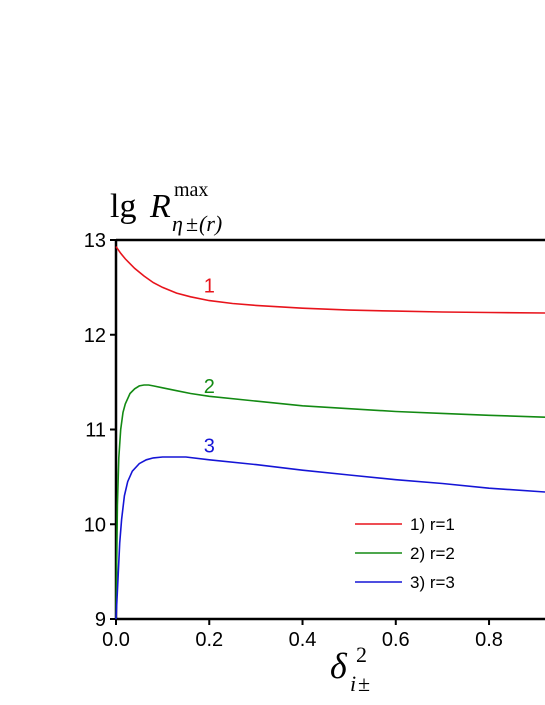 This screenshot has width=545, height=705. I want to click on legend-entry-3: 3) r=3, so click(432, 582).